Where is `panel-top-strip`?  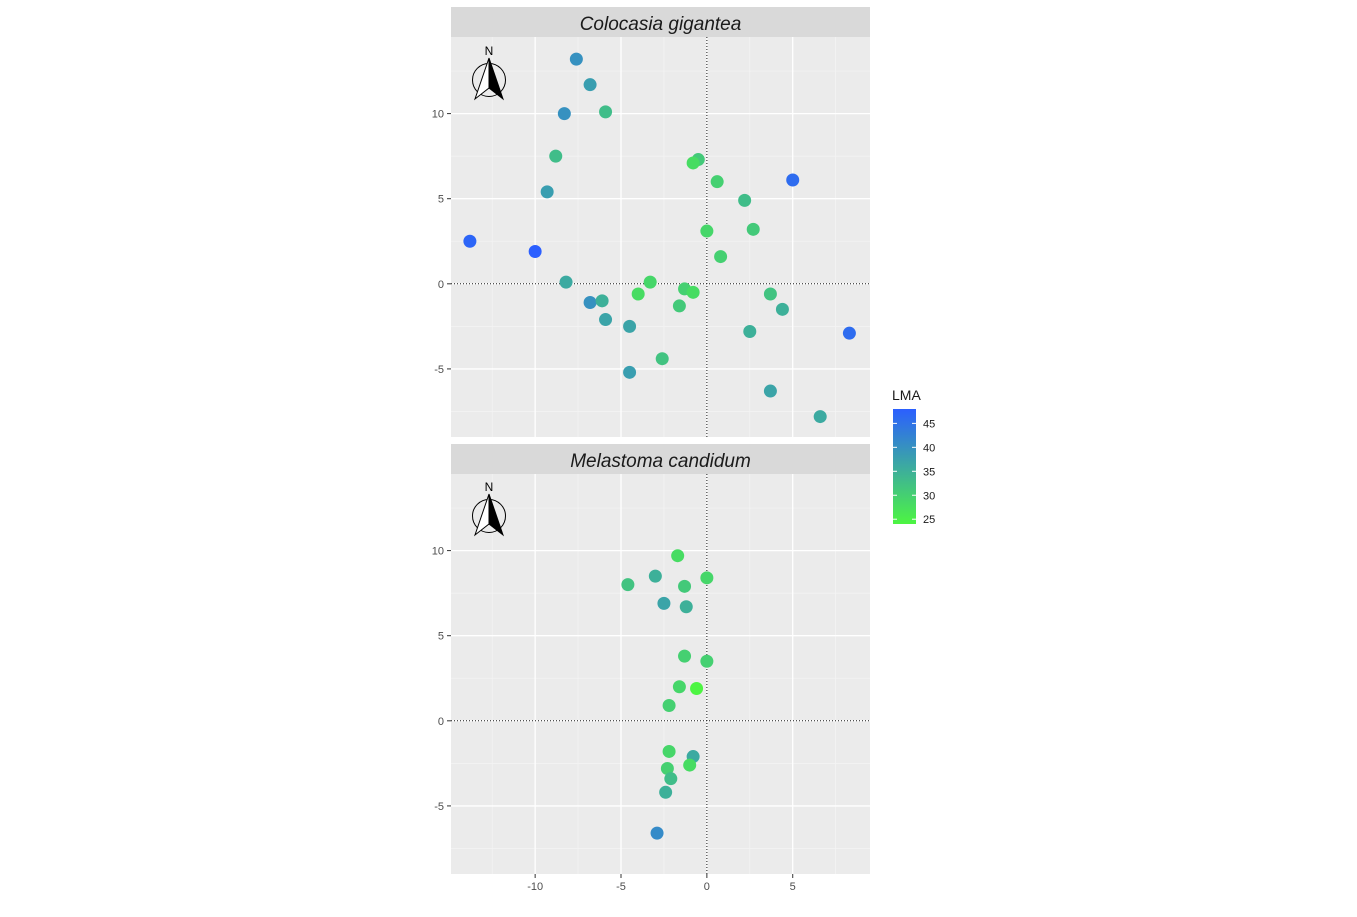
panel-top-strip is located at coordinates (660, 22).